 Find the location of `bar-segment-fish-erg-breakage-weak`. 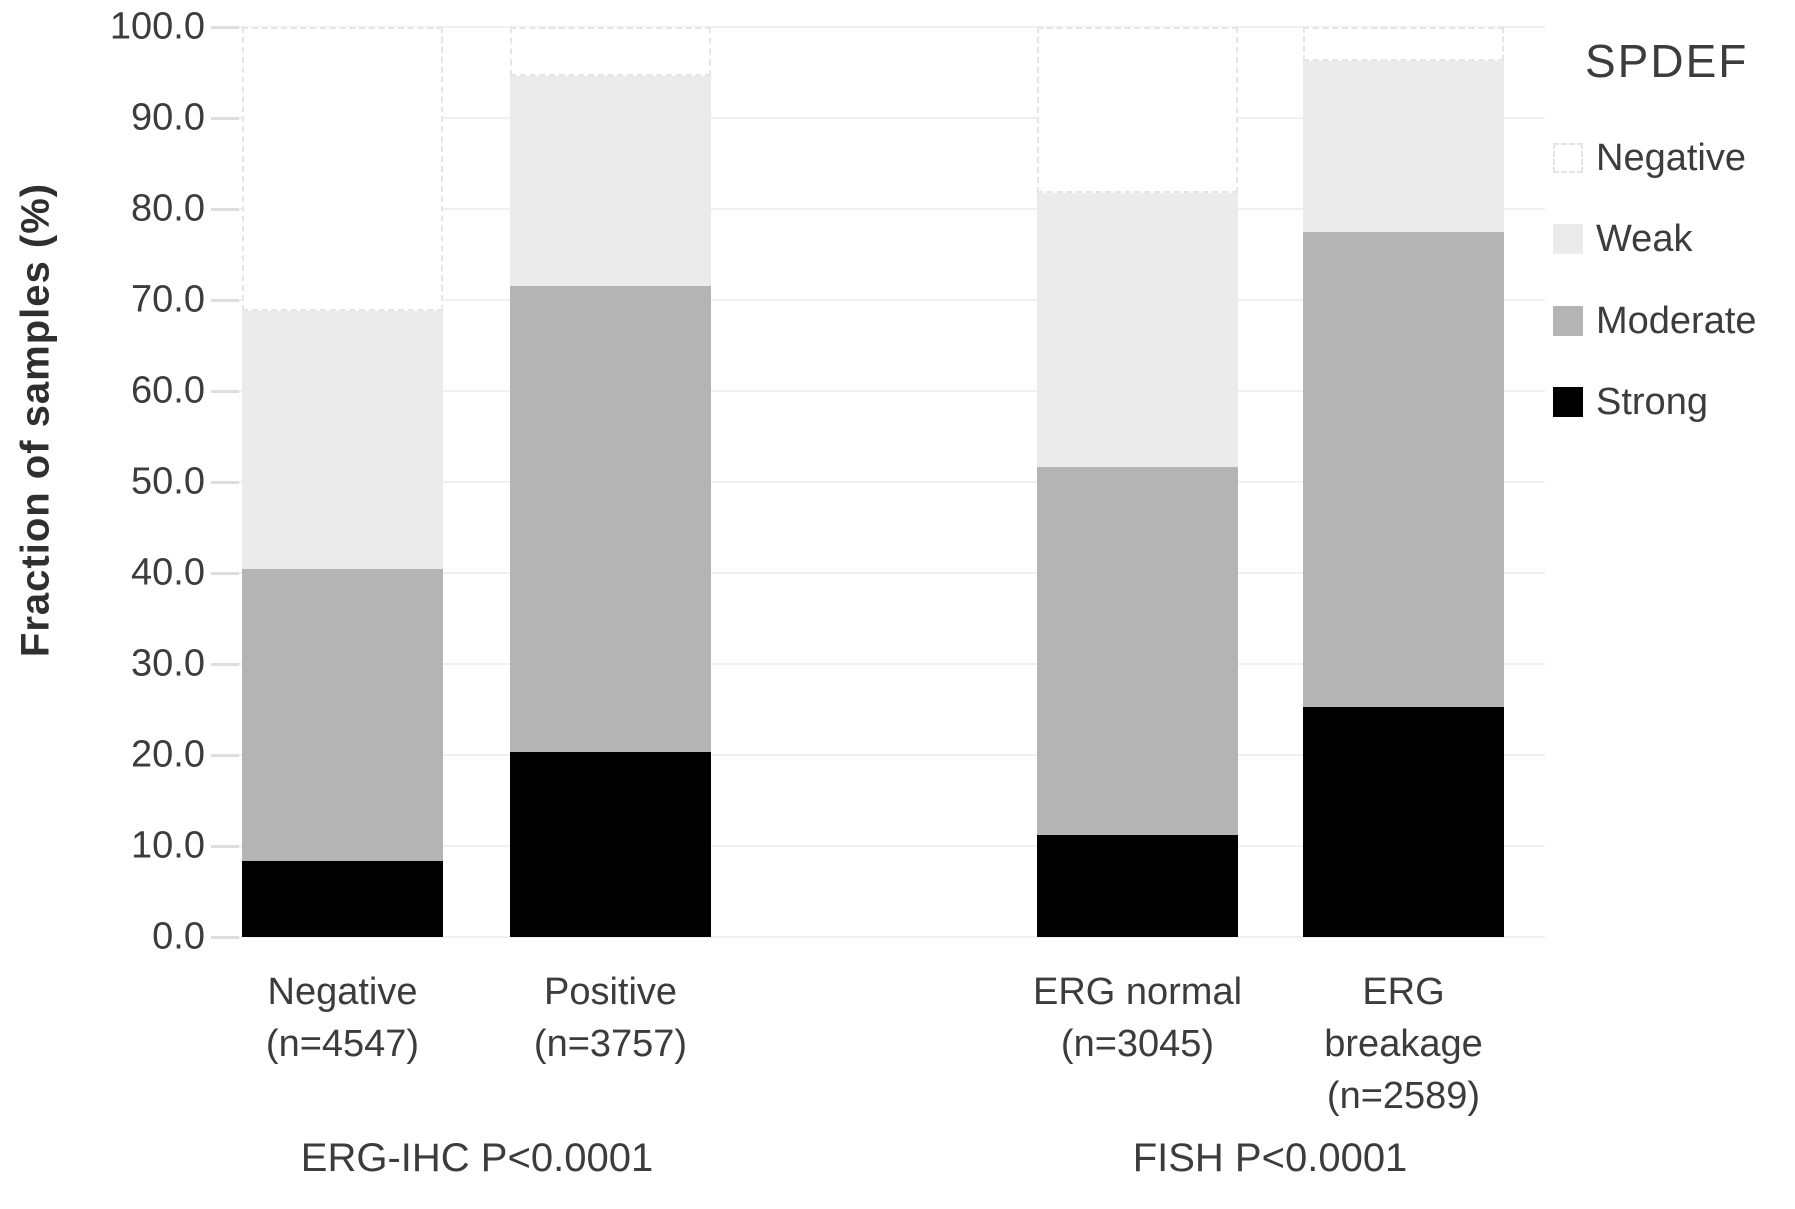

bar-segment-fish-erg-breakage-weak is located at coordinates (1403, 146).